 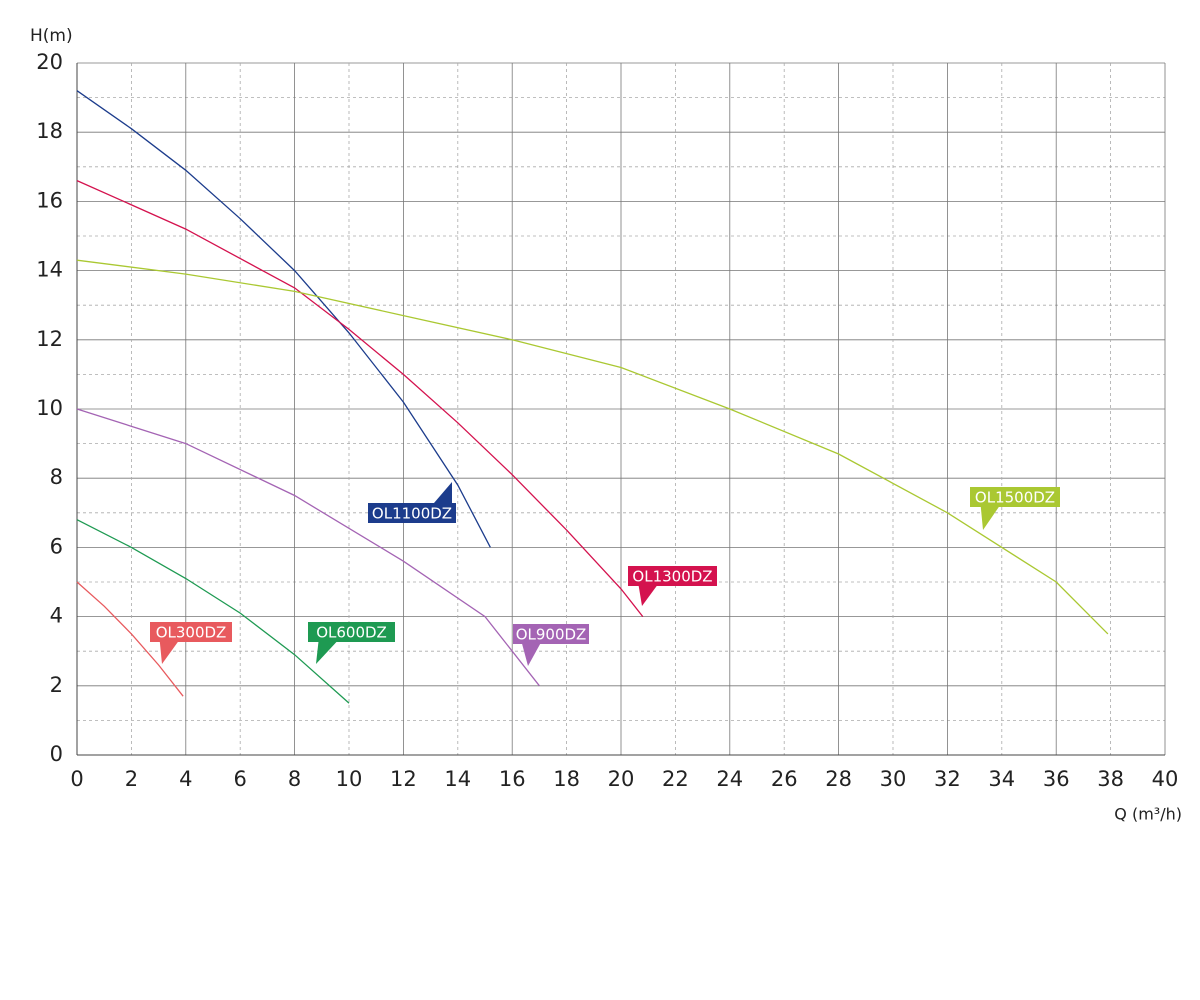 What do you see at coordinates (131, 779) in the screenshot?
I see `x-tick-label: 2` at bounding box center [131, 779].